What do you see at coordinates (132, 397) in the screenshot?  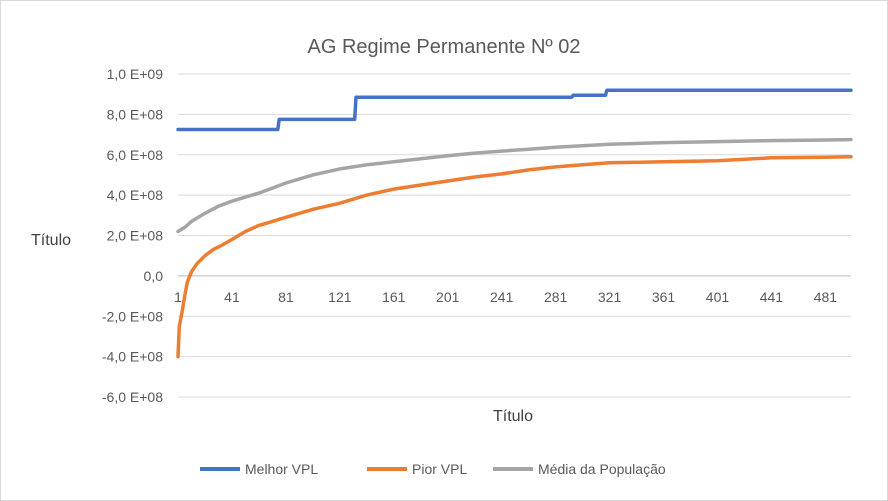 I see `y-tick-label: -6,0 E+08` at bounding box center [132, 397].